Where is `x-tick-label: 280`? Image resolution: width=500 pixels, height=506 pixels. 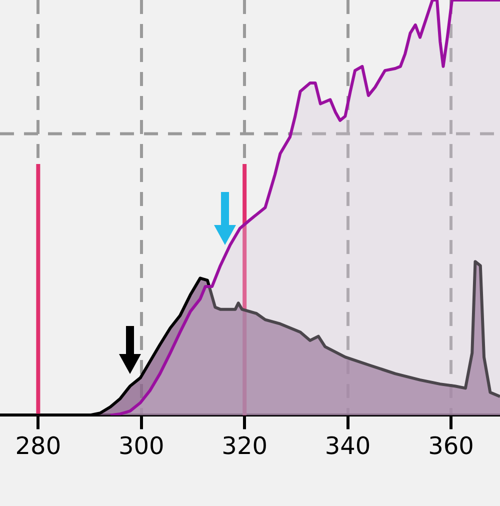
x-tick-label: 280 is located at coordinates (38, 446).